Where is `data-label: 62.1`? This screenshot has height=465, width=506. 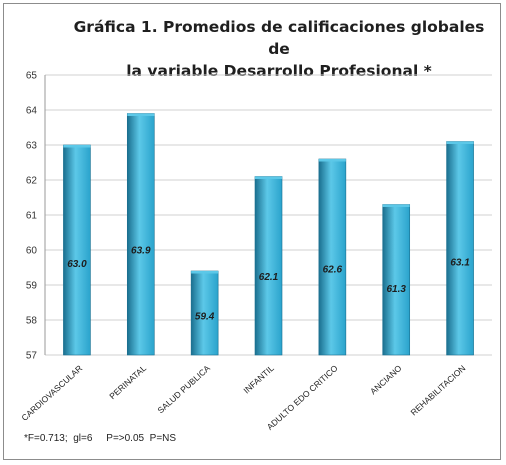 data-label: 62.1 is located at coordinates (269, 277).